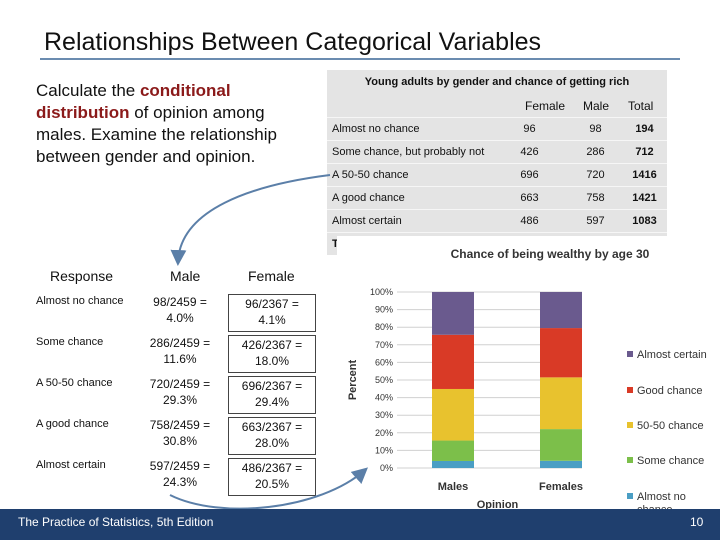 The width and height of the screenshot is (720, 540). What do you see at coordinates (595, 175) in the screenshot?
I see `cell-male: 720` at bounding box center [595, 175].